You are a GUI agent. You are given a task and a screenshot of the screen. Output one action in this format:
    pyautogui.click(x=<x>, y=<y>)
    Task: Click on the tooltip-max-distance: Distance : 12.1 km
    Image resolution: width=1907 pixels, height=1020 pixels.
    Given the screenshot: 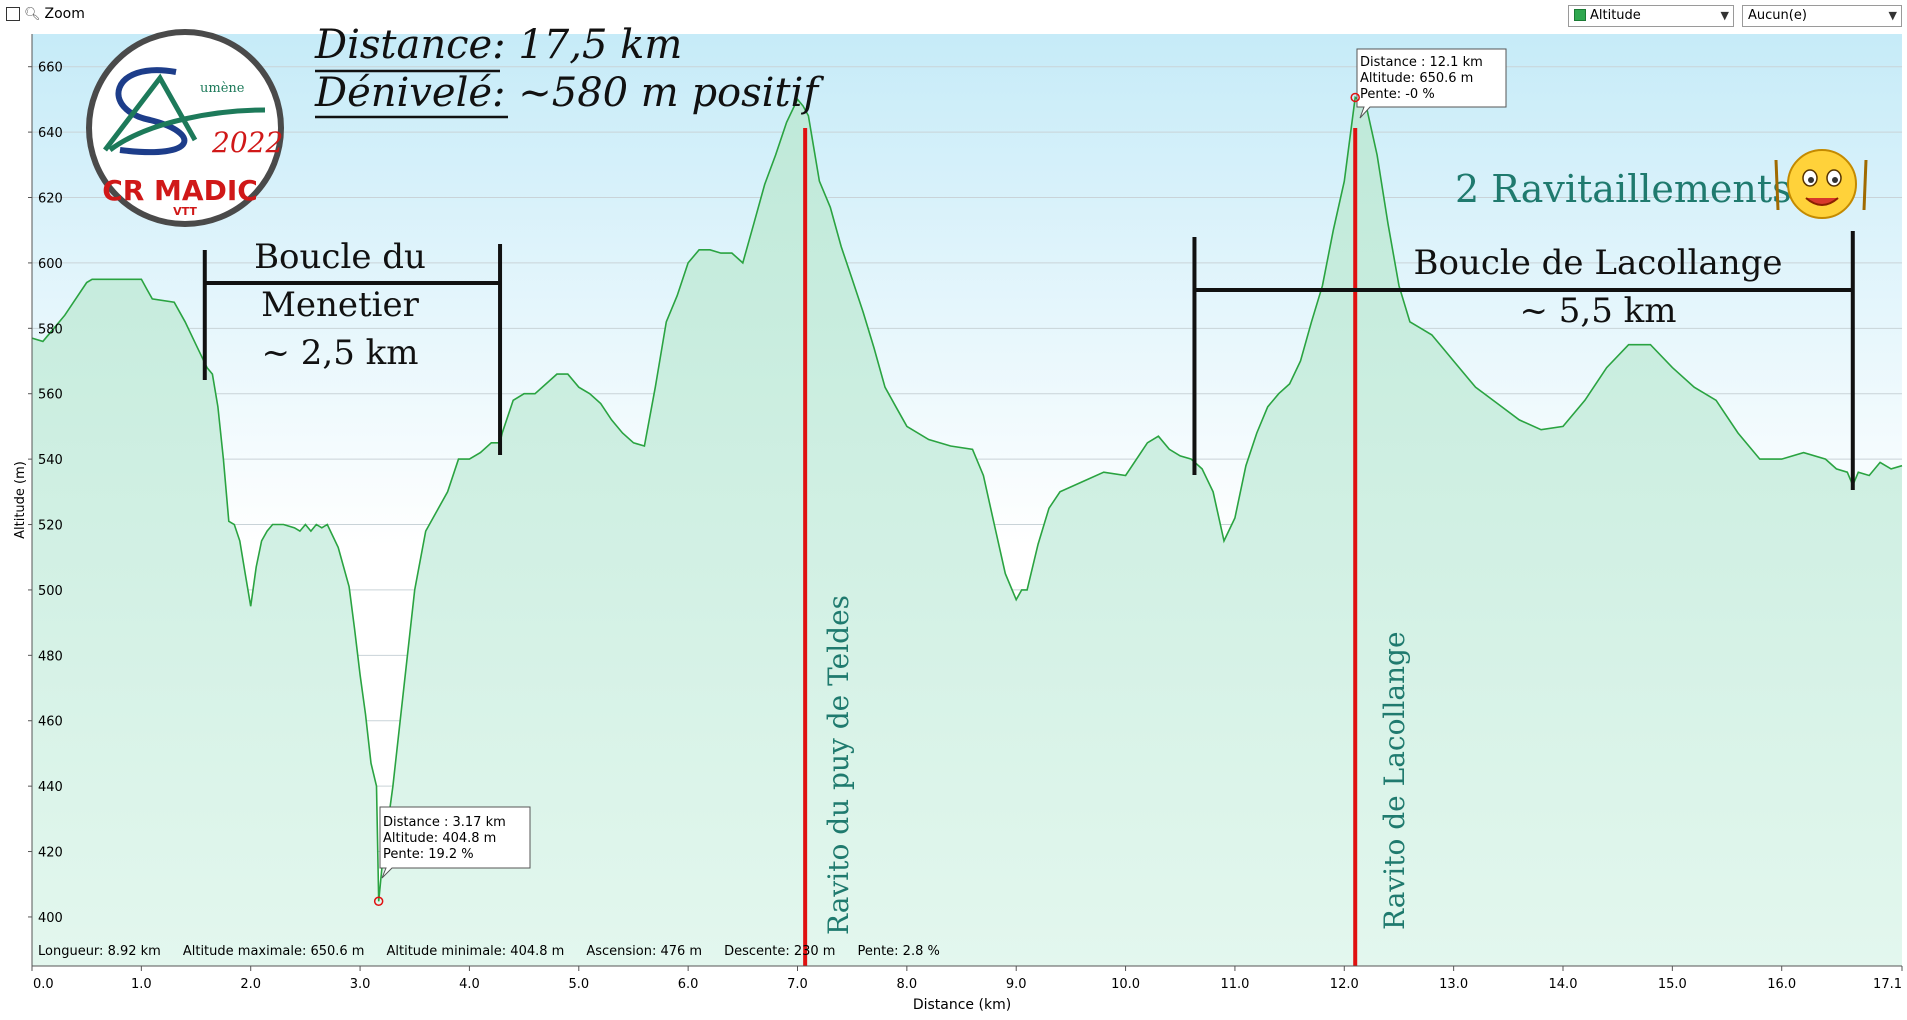 What is the action you would take?
    pyautogui.click(x=1421, y=62)
    